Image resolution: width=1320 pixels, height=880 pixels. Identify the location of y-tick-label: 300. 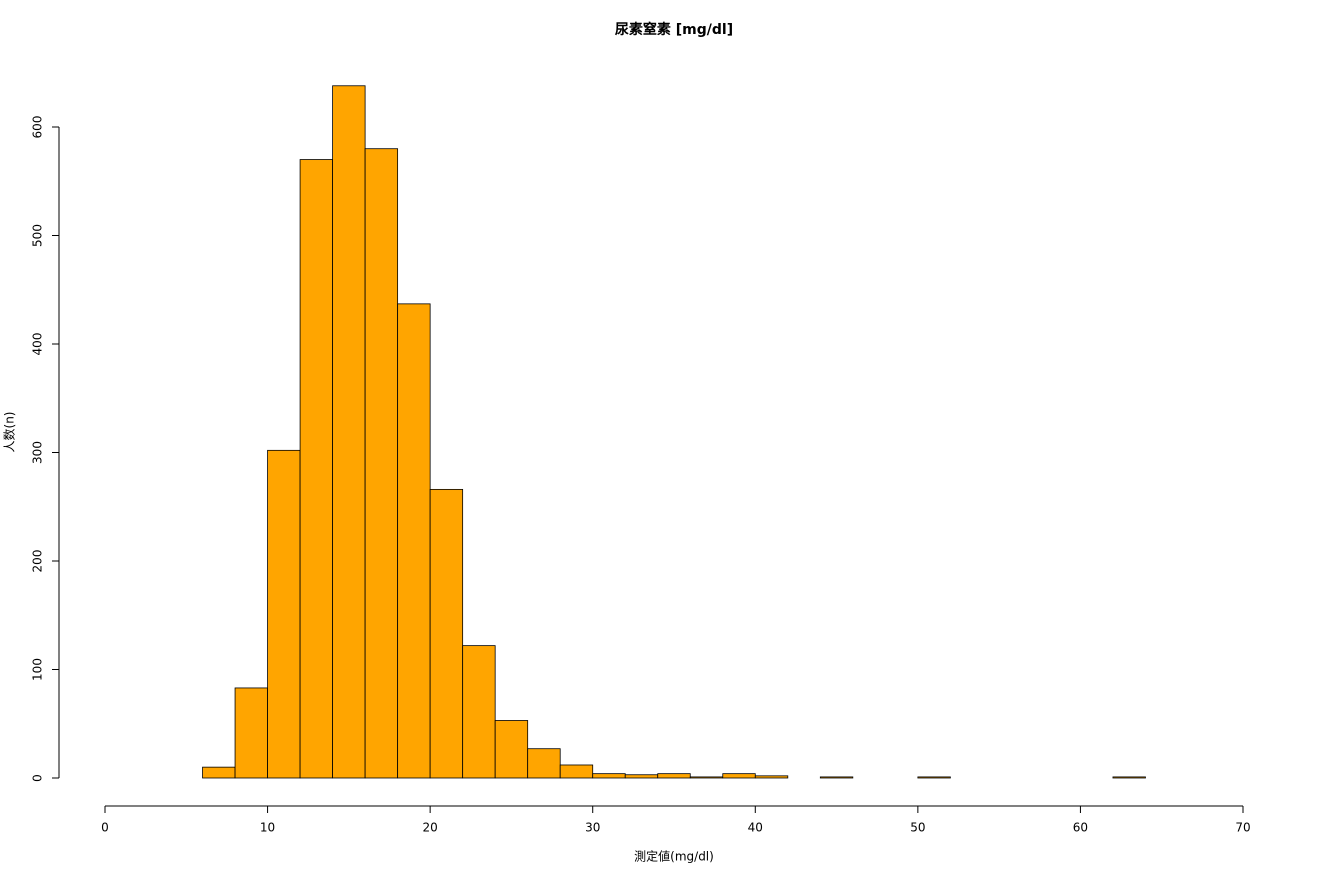
(38, 452).